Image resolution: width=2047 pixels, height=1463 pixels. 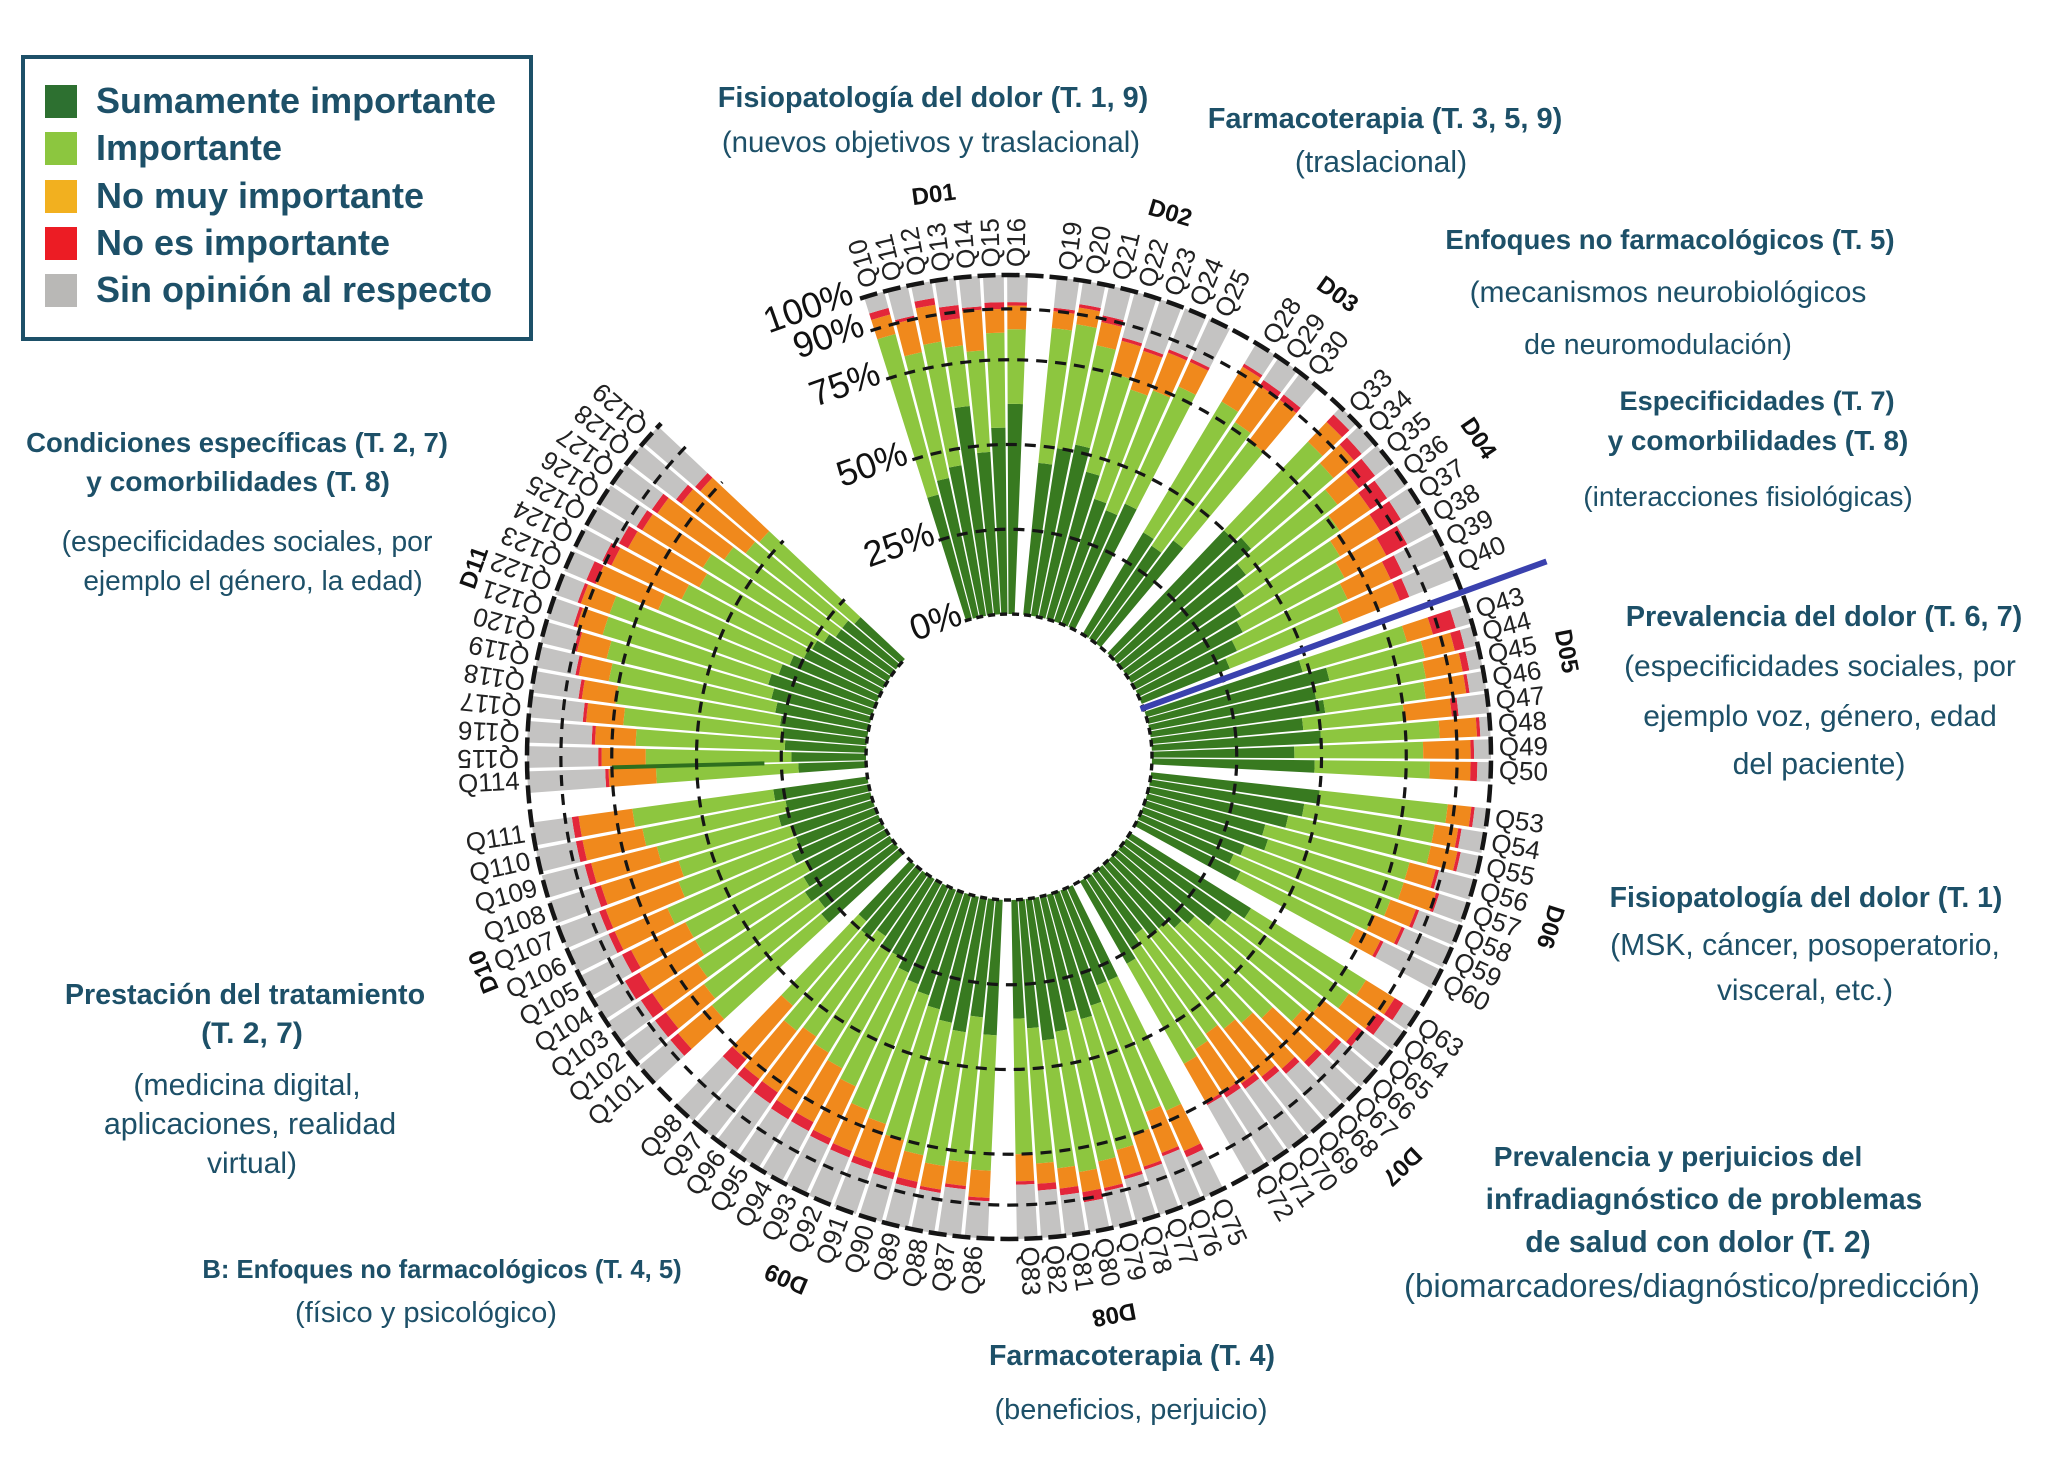 I want to click on svg-text: (beneficios, perjuicio), so click(x=1131, y=1410).